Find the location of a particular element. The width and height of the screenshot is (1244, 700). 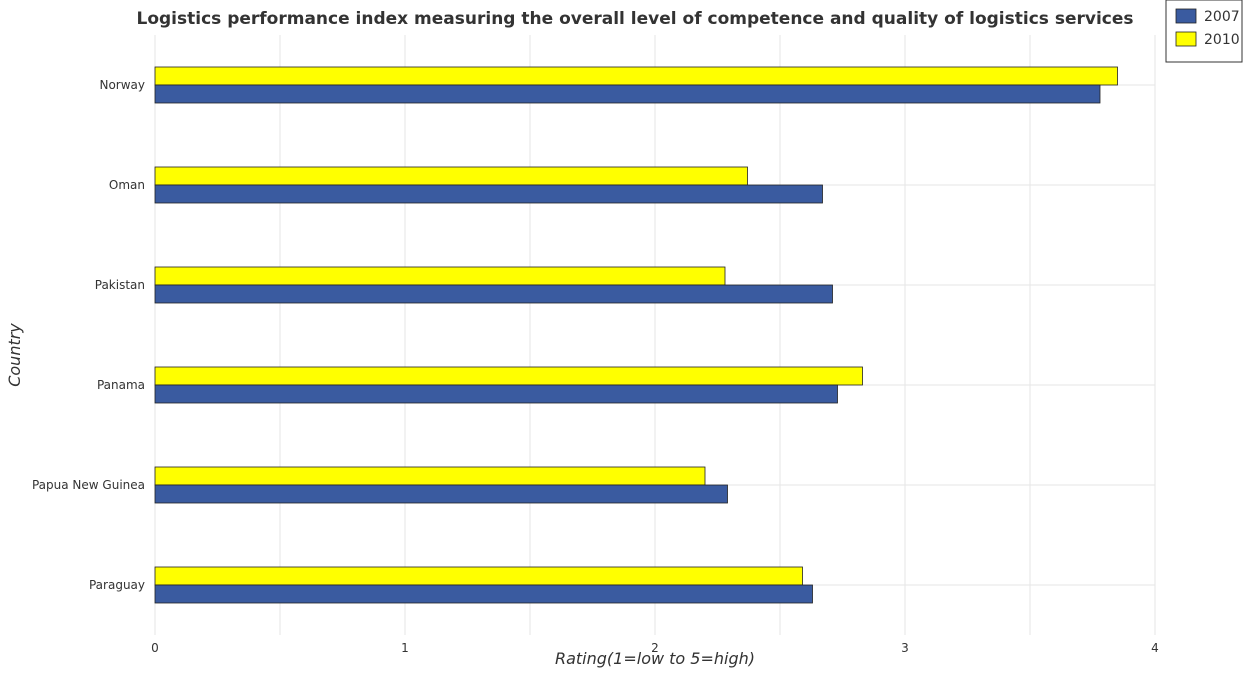

y-tick-label: Papua New Guinea is located at coordinates (88, 485).